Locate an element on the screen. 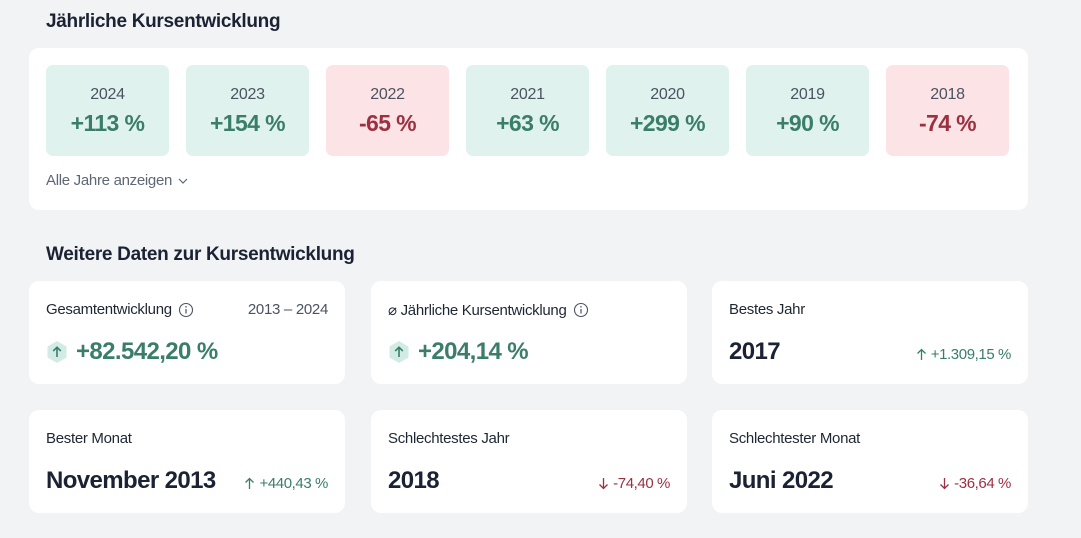  year-tile-2019: 2019 +90 % is located at coordinates (807, 110).